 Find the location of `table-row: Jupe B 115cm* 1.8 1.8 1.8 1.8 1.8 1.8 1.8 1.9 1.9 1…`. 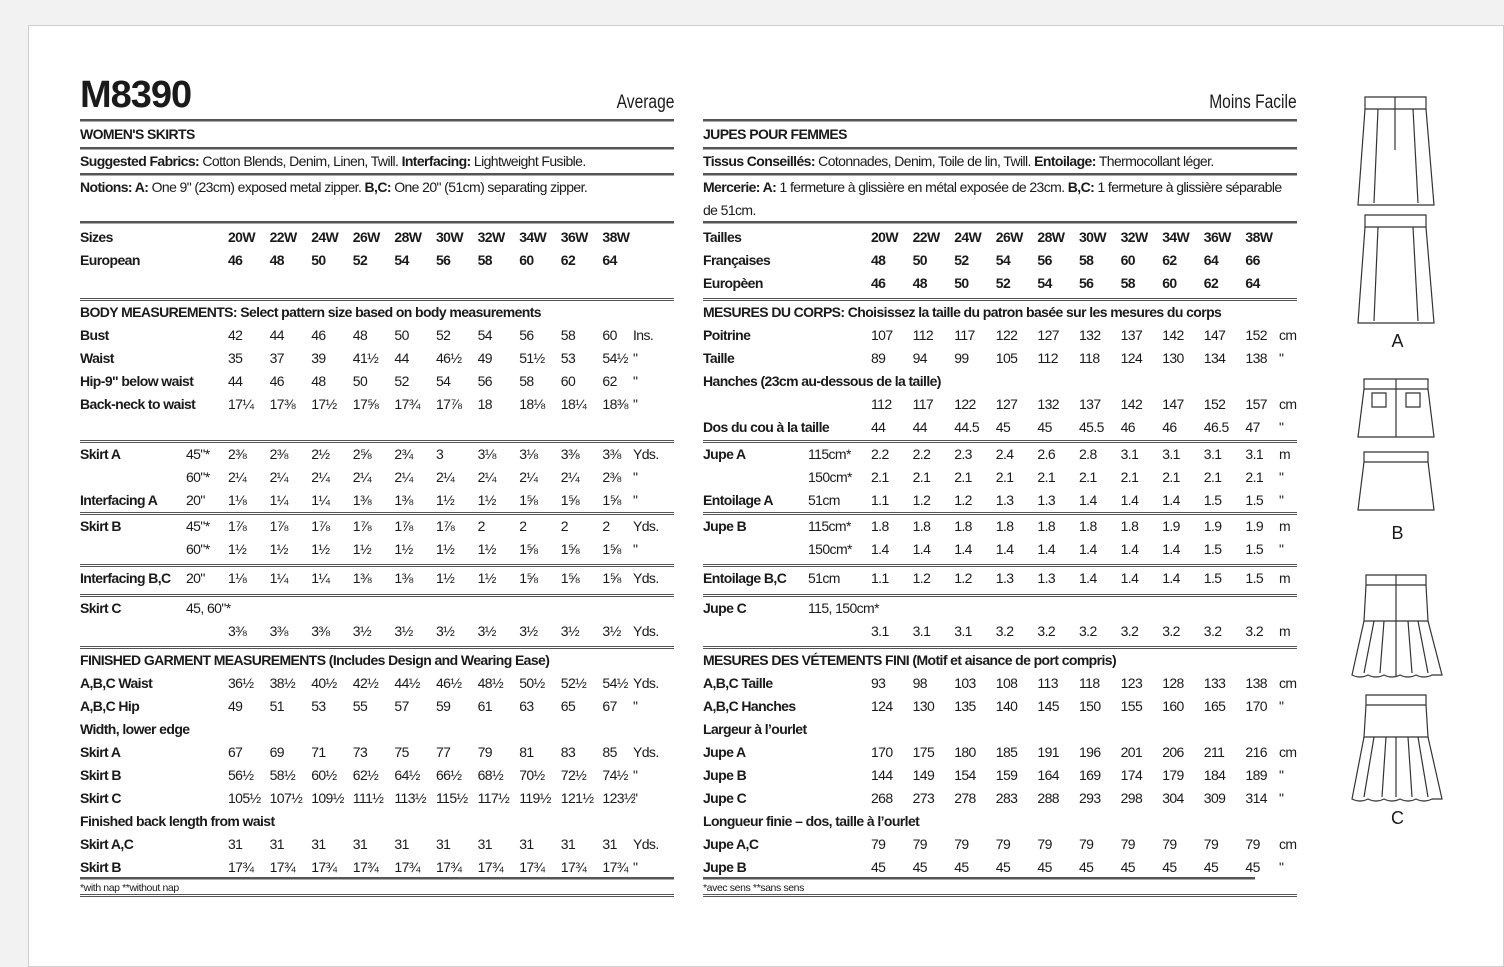

table-row: Jupe B 115cm* 1.8 1.8 1.8 1.8 1.8 1.8 1.8 1.9 1.9 1… is located at coordinates (1000, 526).